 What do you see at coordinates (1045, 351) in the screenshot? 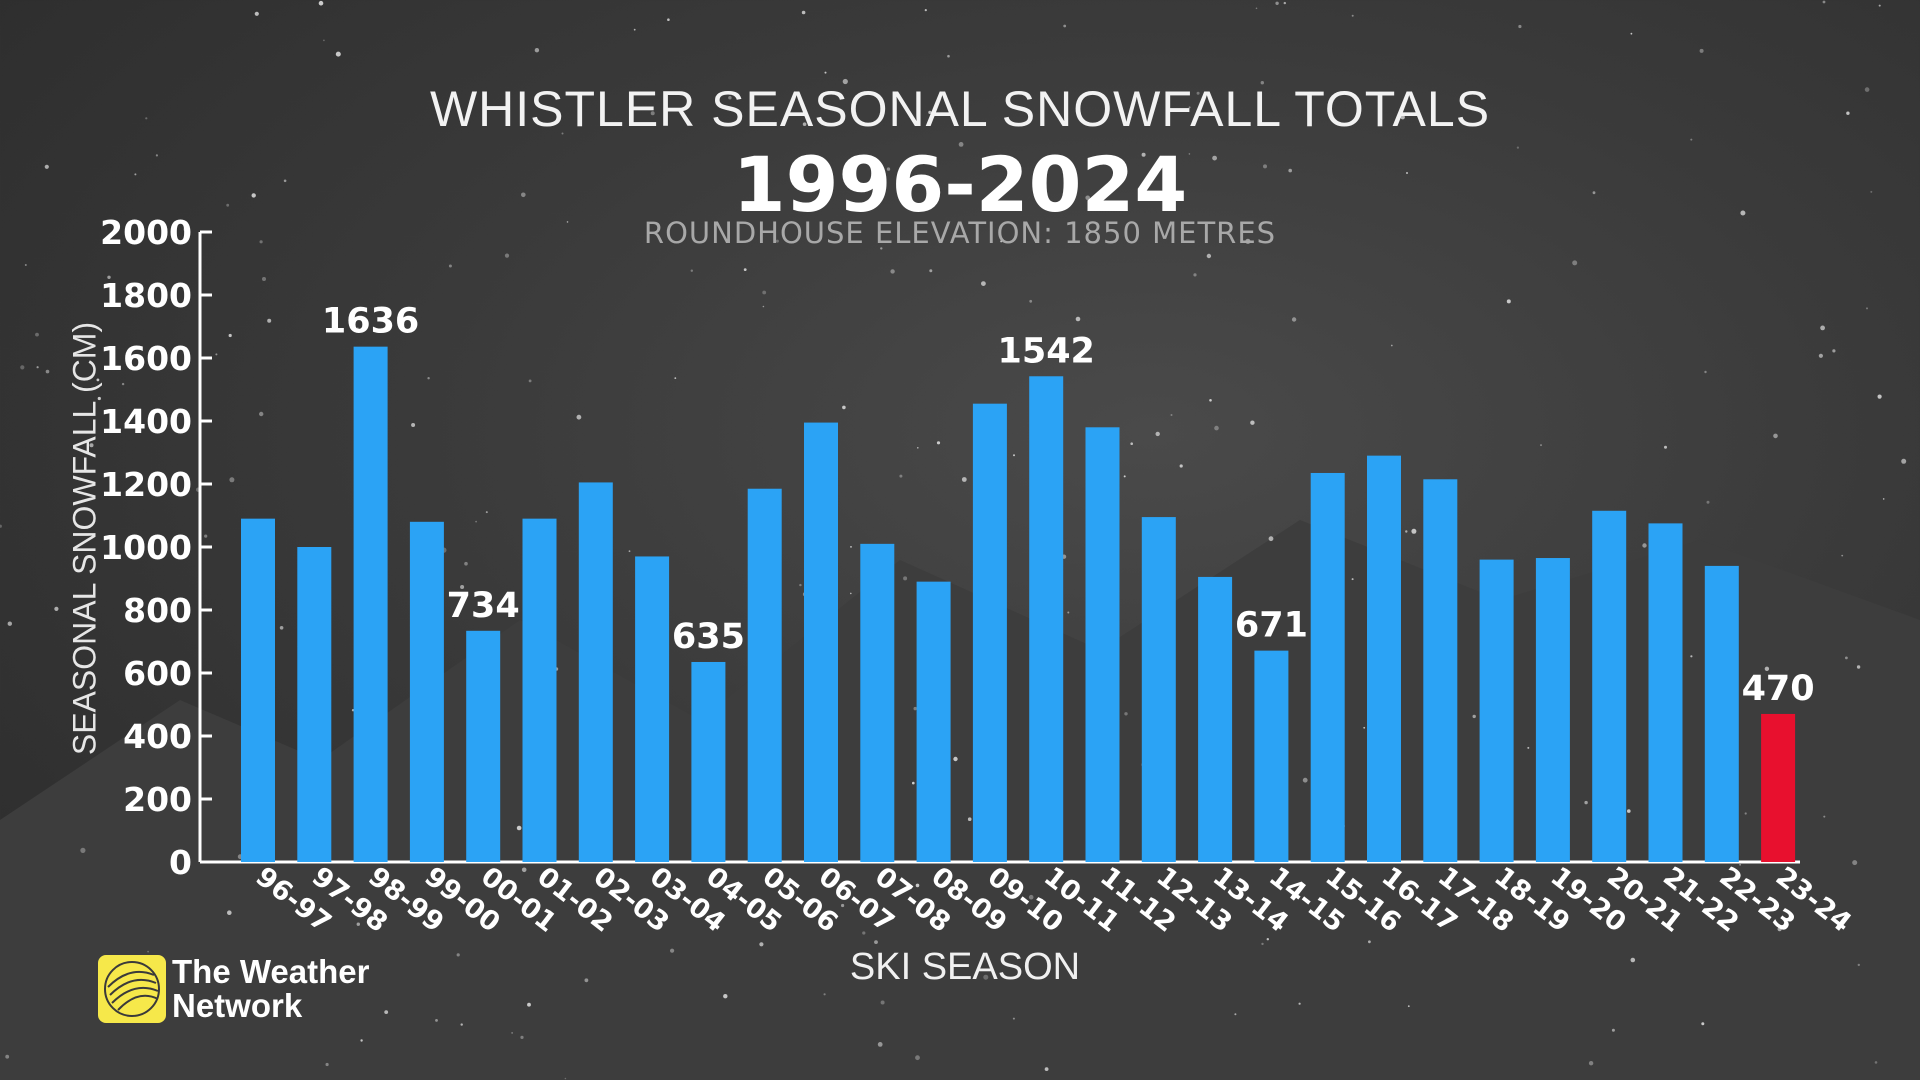
I see `data-label: 1542` at bounding box center [1045, 351].